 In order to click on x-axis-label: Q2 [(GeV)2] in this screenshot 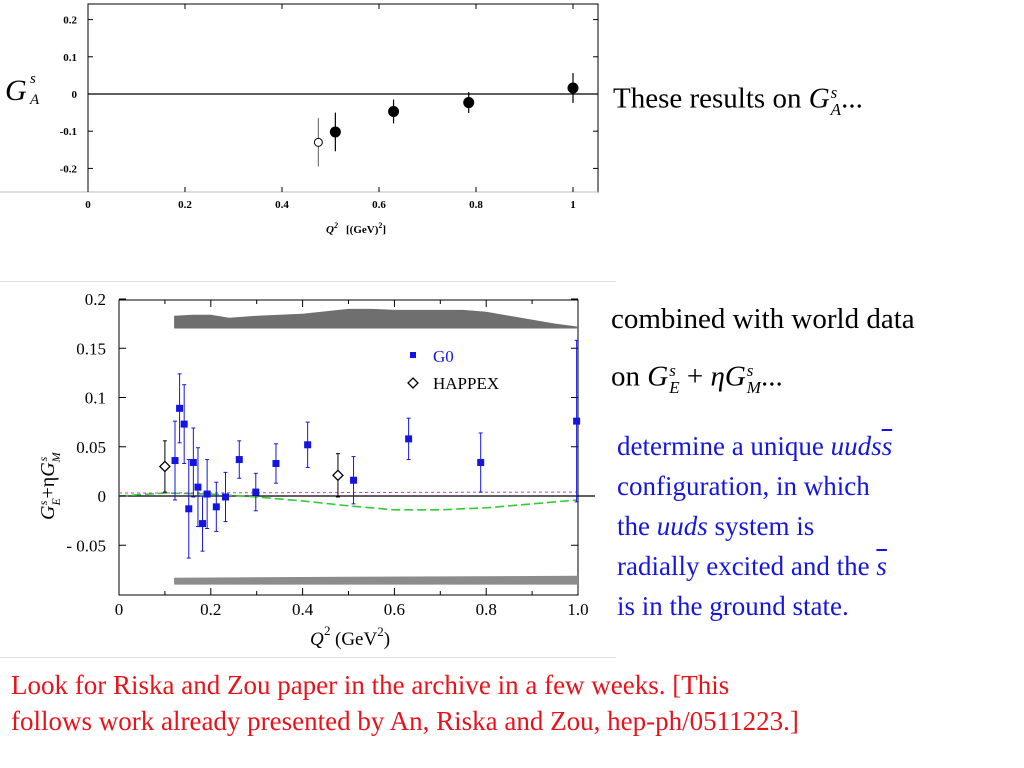, I will do `click(356, 228)`.